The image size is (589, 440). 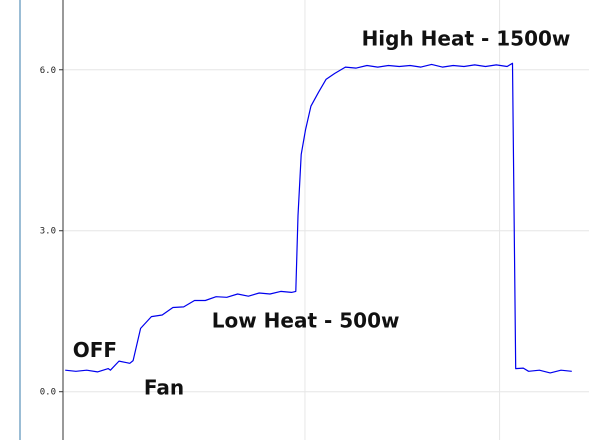 I want to click on annotation-label: Fan, so click(x=164, y=387).